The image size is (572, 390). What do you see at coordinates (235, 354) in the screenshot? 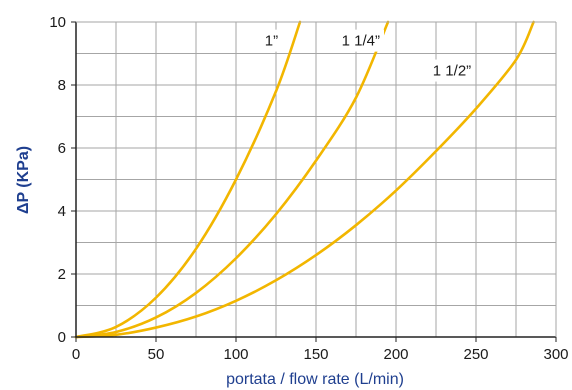
I see `x-tick-label: 100` at bounding box center [235, 354].